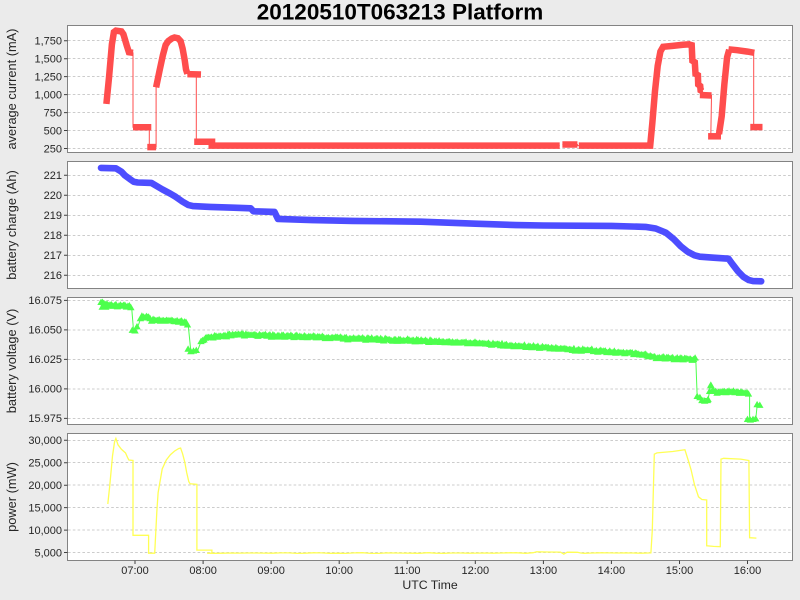 The width and height of the screenshot is (800, 600). Describe the element at coordinates (45, 301) in the screenshot. I see `svg-text: 16.075` at that location.